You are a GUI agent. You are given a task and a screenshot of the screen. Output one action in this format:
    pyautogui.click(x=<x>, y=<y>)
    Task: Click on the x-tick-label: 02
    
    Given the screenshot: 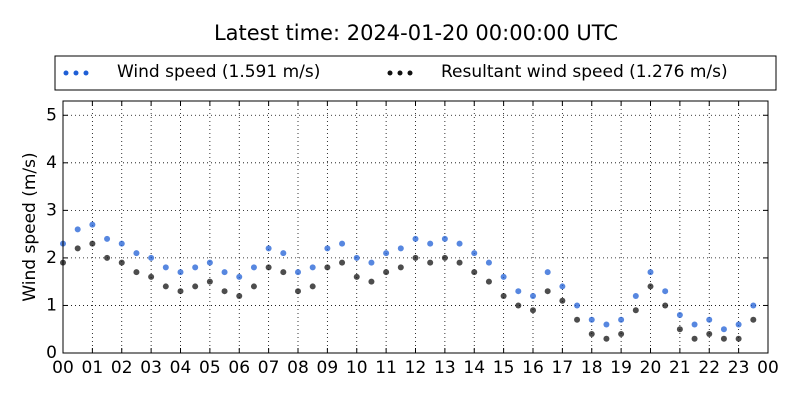 What is the action you would take?
    pyautogui.click(x=122, y=368)
    